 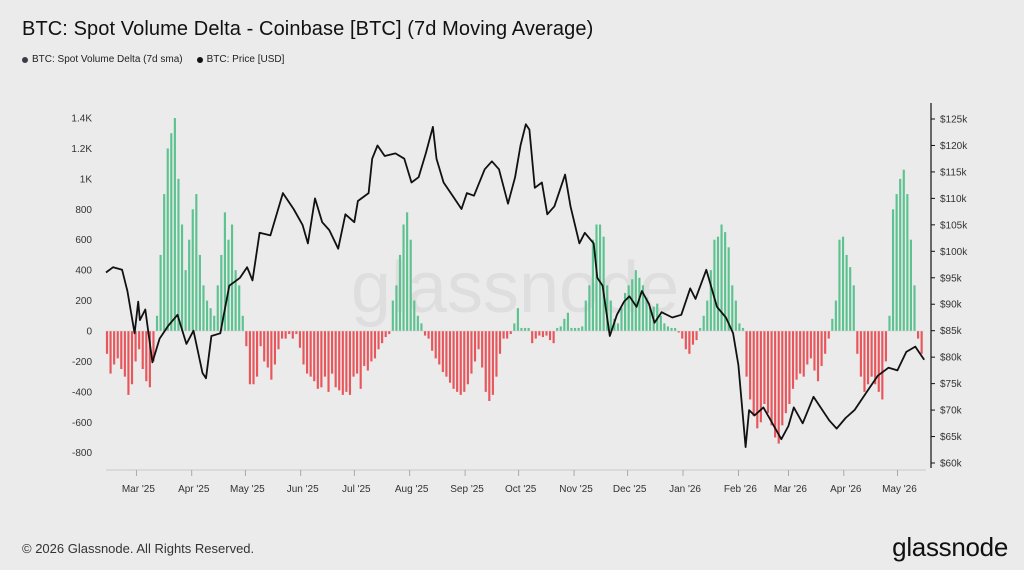 What do you see at coordinates (790, 489) in the screenshot?
I see `x-tick-label: Mar '26` at bounding box center [790, 489].